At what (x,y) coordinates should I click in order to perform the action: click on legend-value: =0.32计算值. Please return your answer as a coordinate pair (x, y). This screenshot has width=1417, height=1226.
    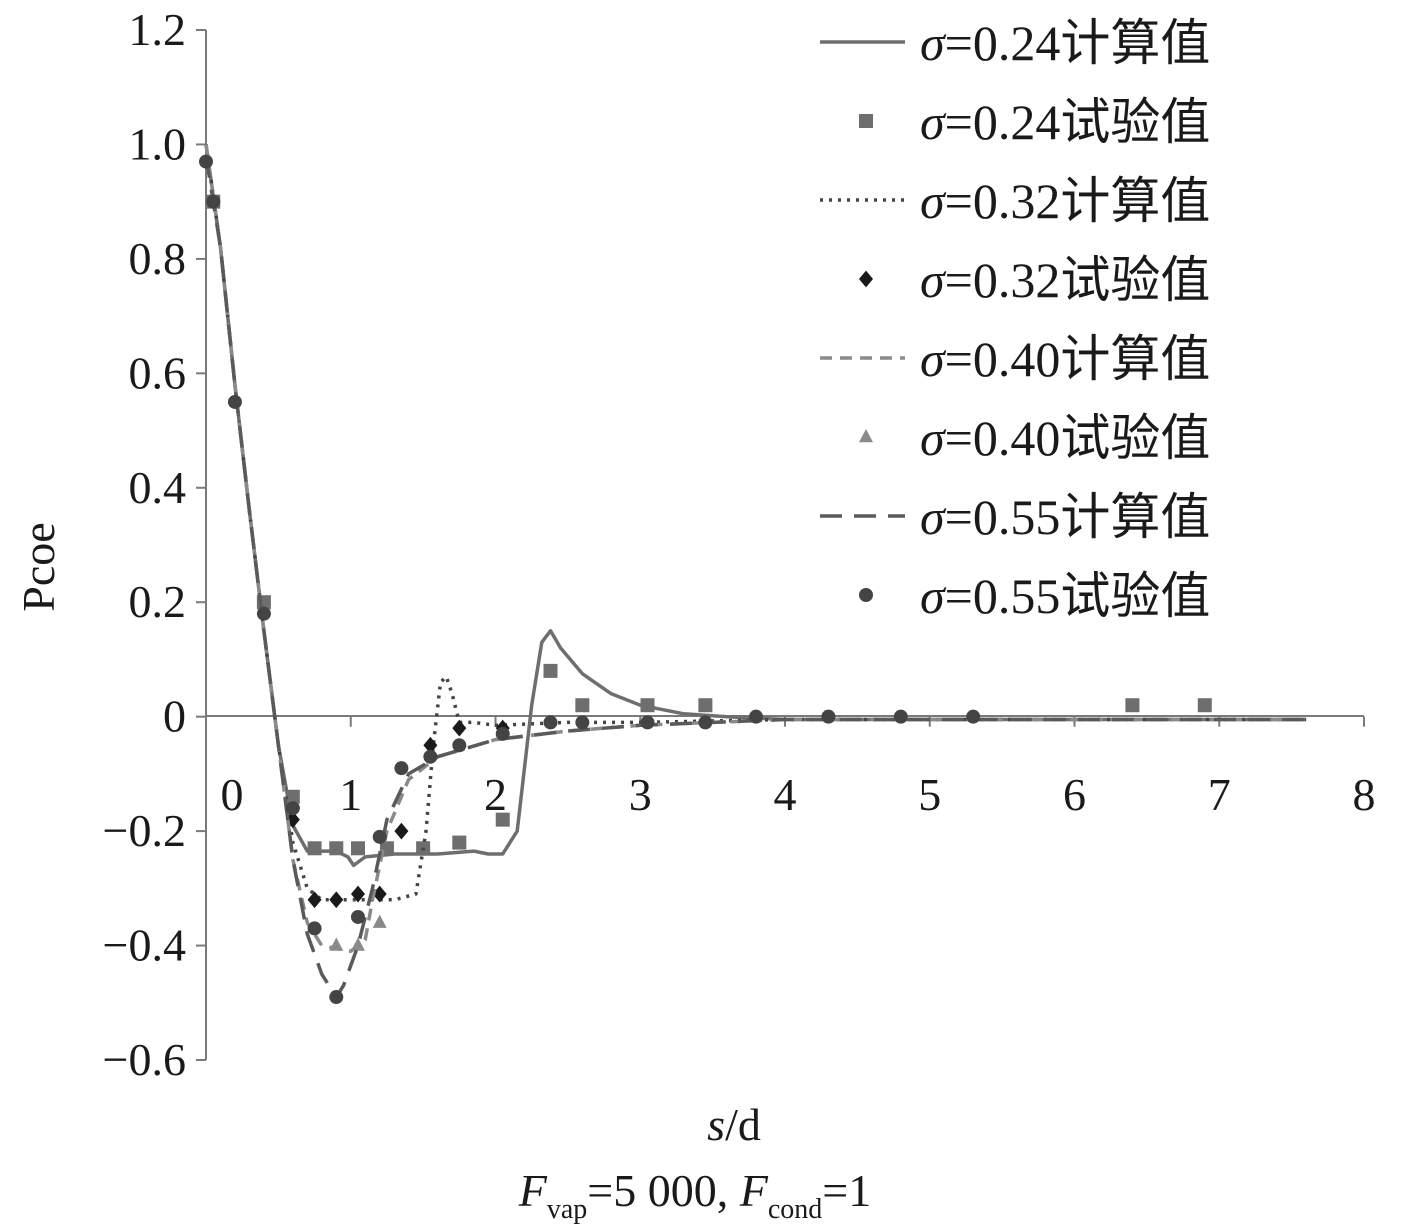
    Looking at the image, I should click on (1078, 201).